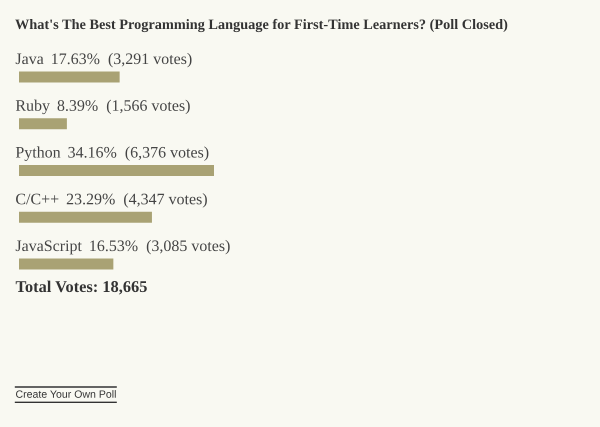 The image size is (600, 427). I want to click on y-tick-label: C/C++, so click(37, 199).